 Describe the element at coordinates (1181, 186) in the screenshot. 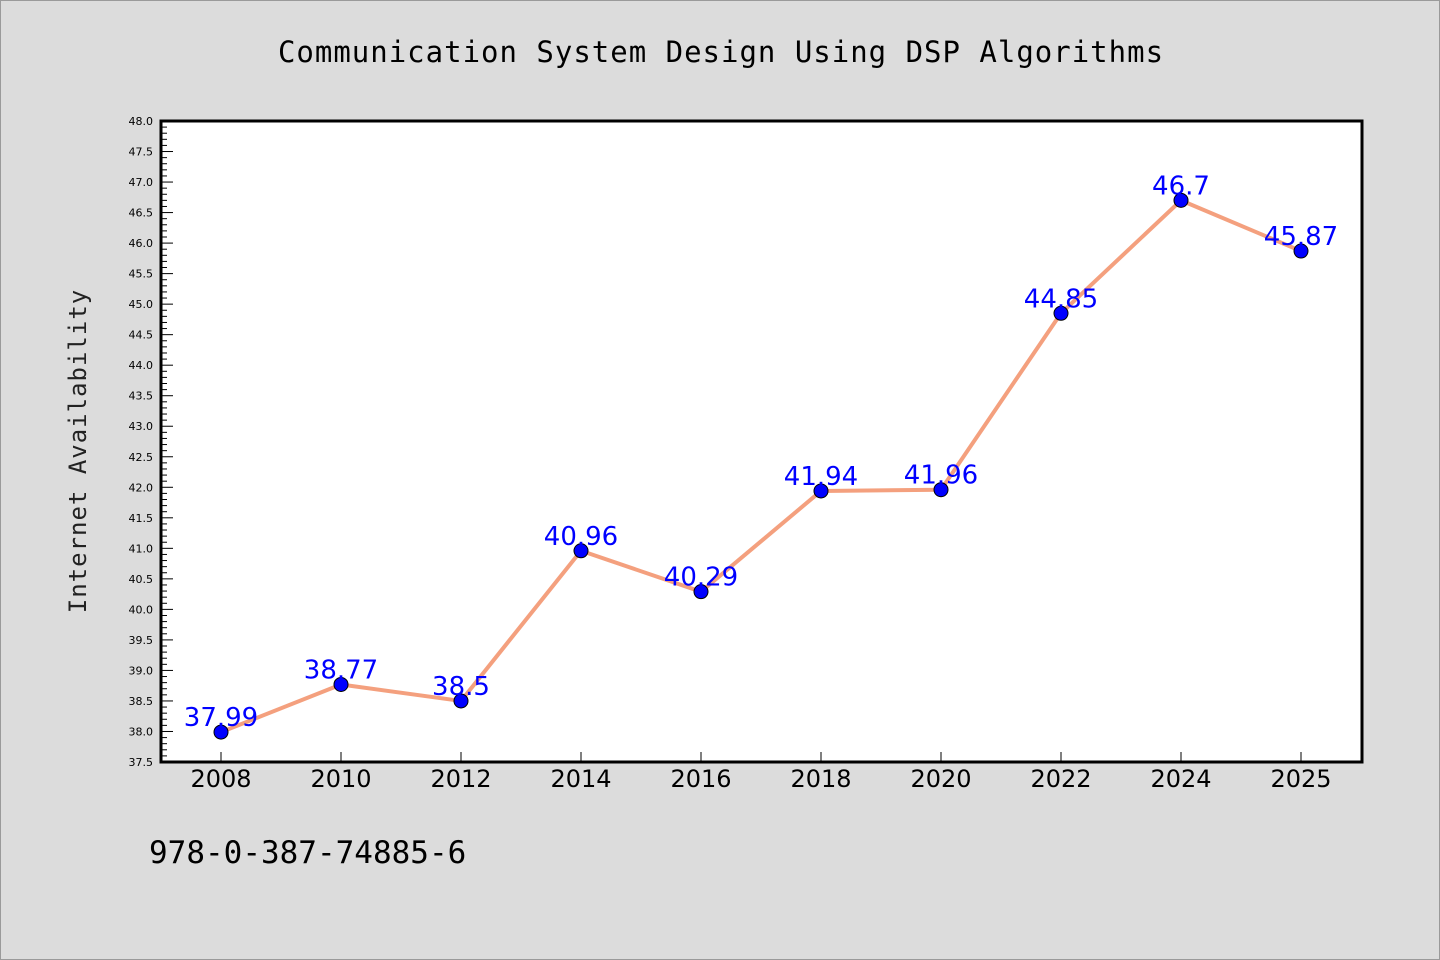

I see `data-point-label: 46.7` at that location.